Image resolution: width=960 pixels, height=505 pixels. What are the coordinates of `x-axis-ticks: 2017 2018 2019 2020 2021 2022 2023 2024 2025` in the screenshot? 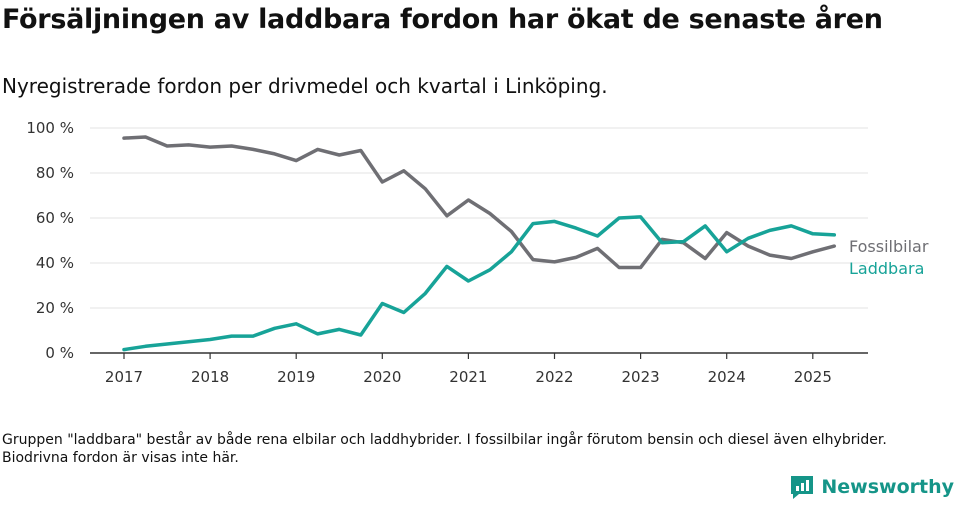 It's located at (468, 369).